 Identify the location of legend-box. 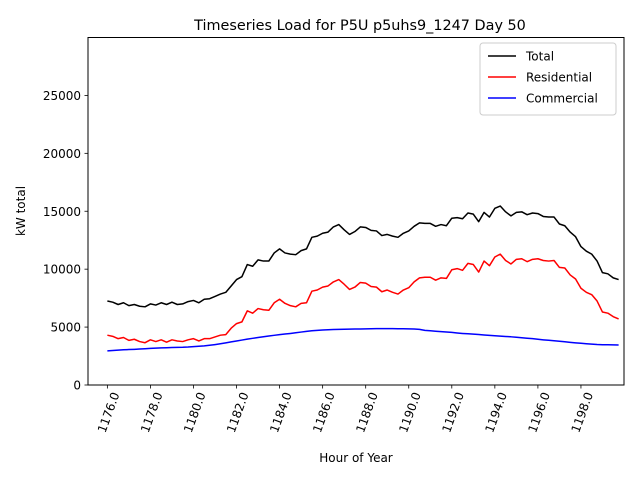
(548, 79).